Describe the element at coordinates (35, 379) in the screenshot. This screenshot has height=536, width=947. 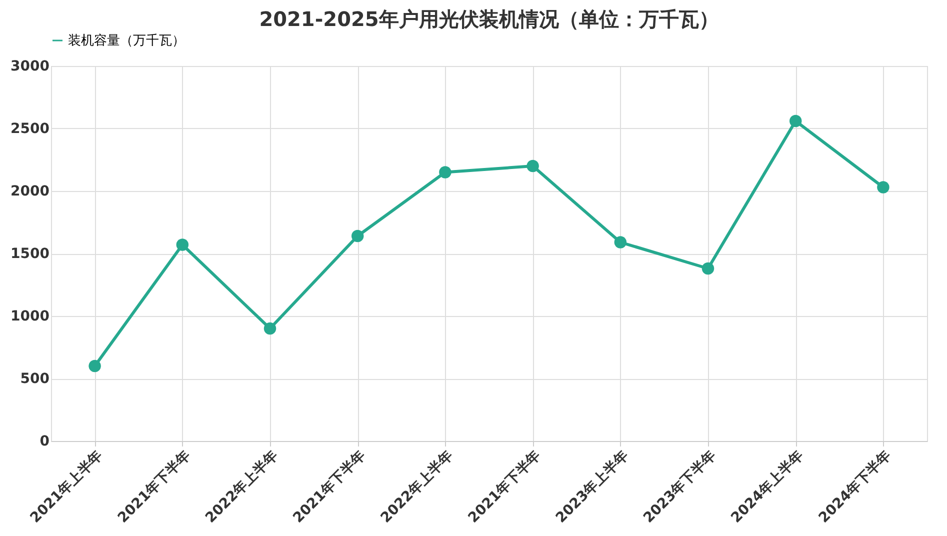
I see `y-tick-label: 500` at that location.